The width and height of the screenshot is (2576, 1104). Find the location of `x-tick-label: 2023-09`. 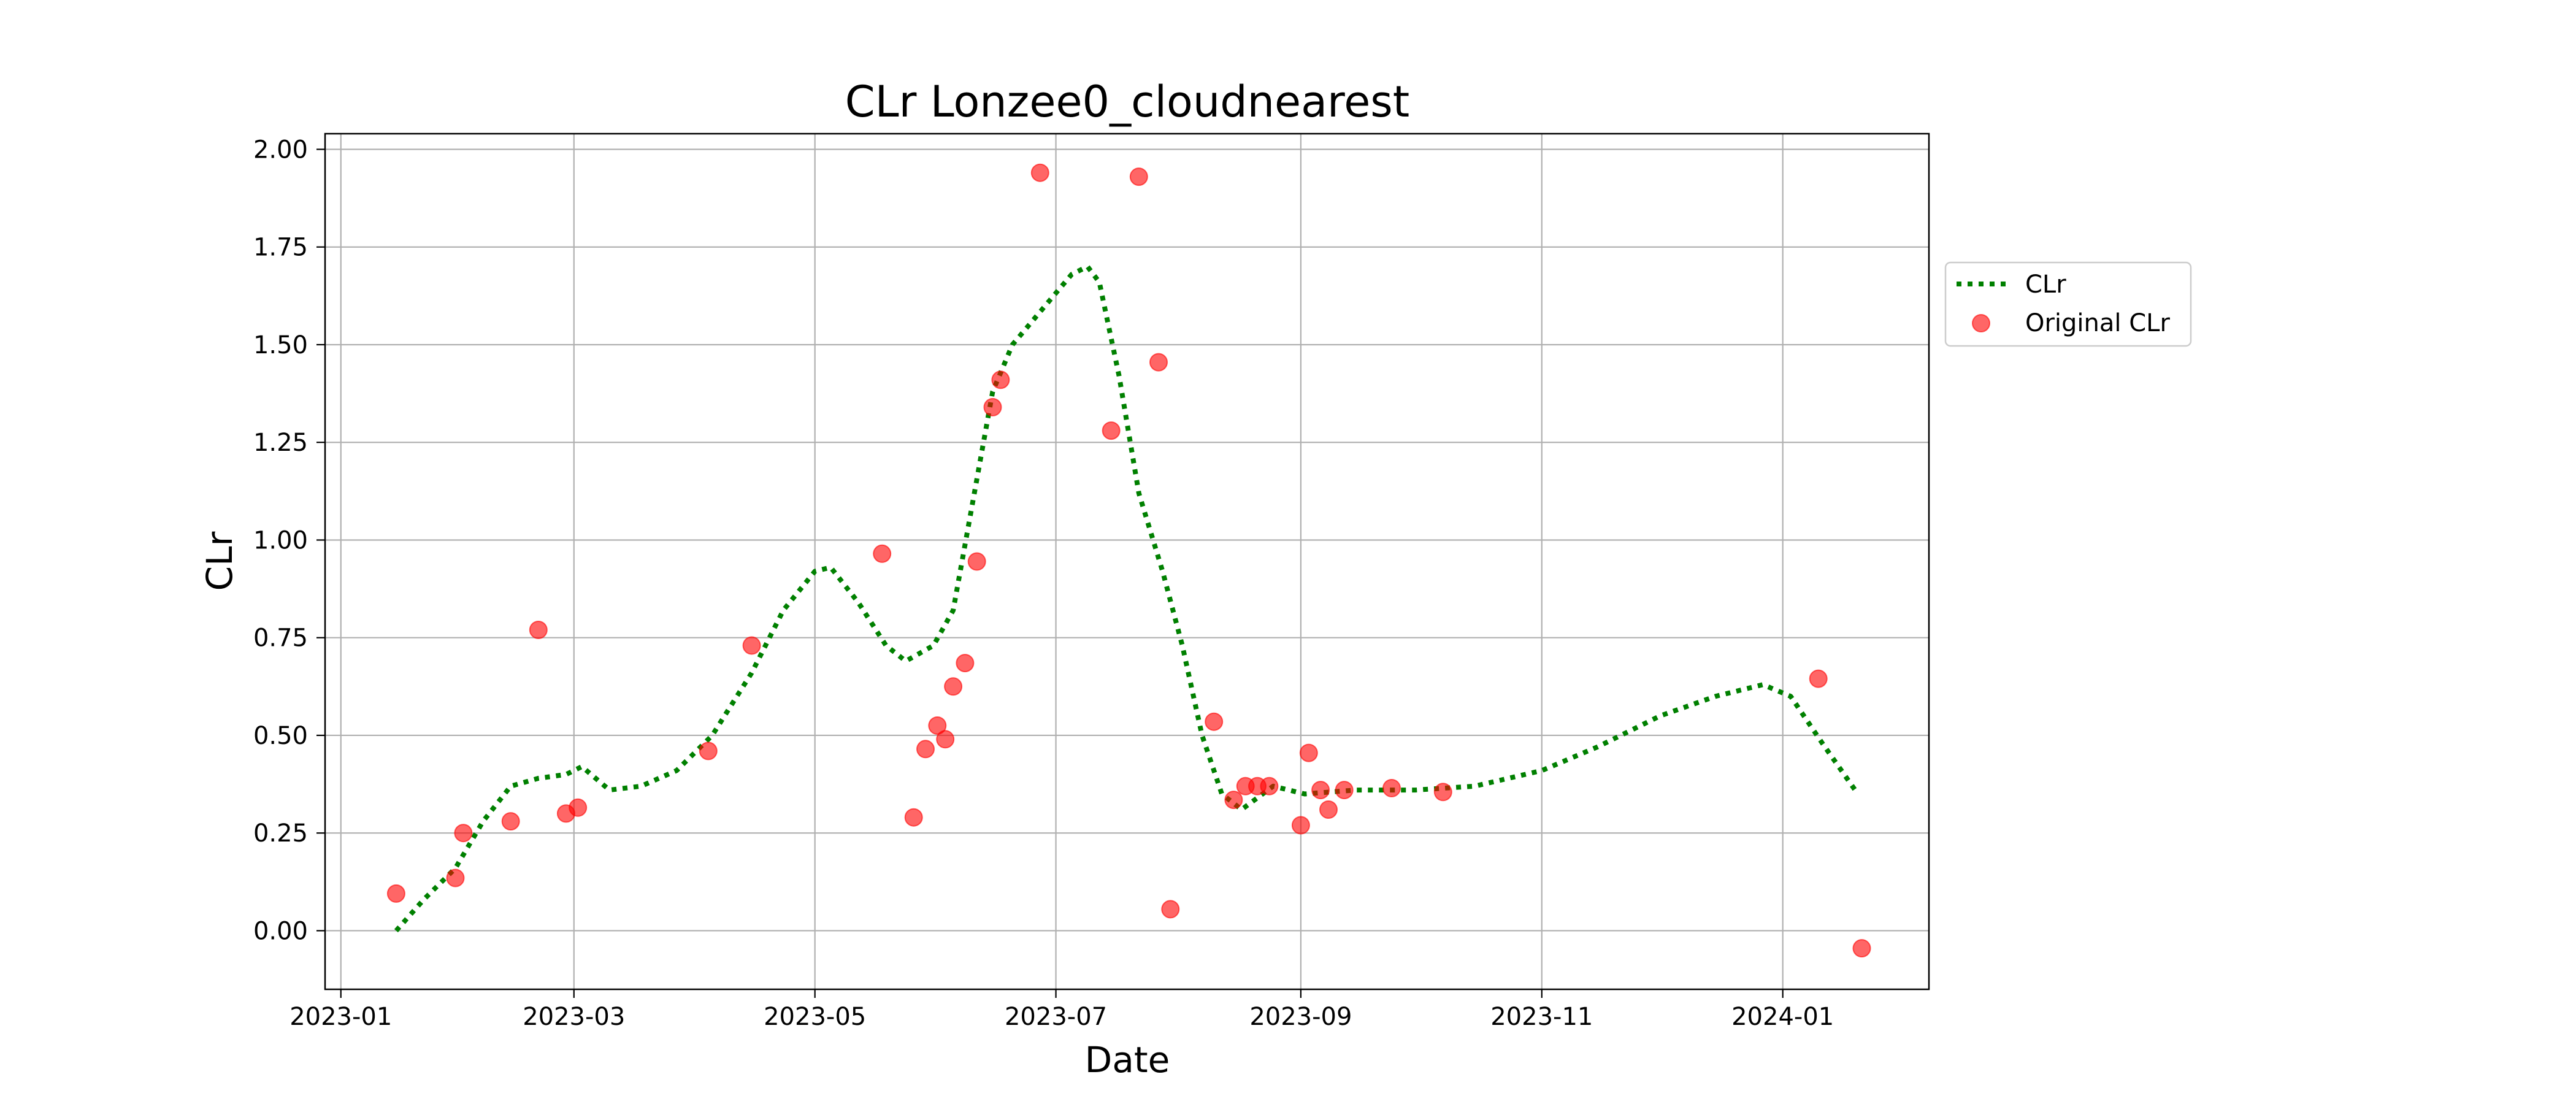

x-tick-label: 2023-09 is located at coordinates (1300, 1017).